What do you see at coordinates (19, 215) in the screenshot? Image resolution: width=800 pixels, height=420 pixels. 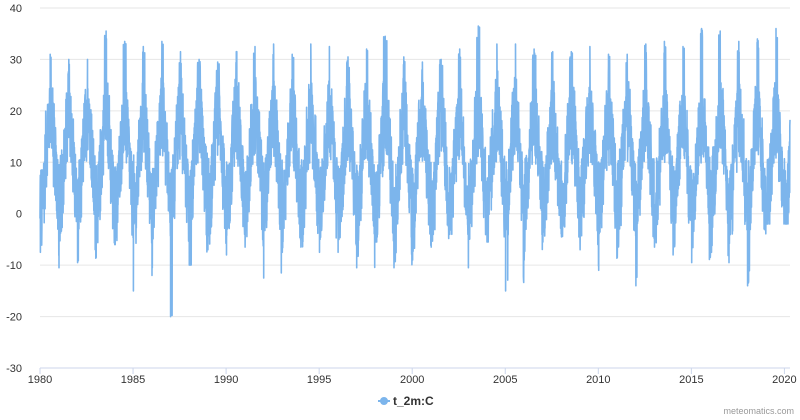 I see `y-tick-label: 0` at bounding box center [19, 215].